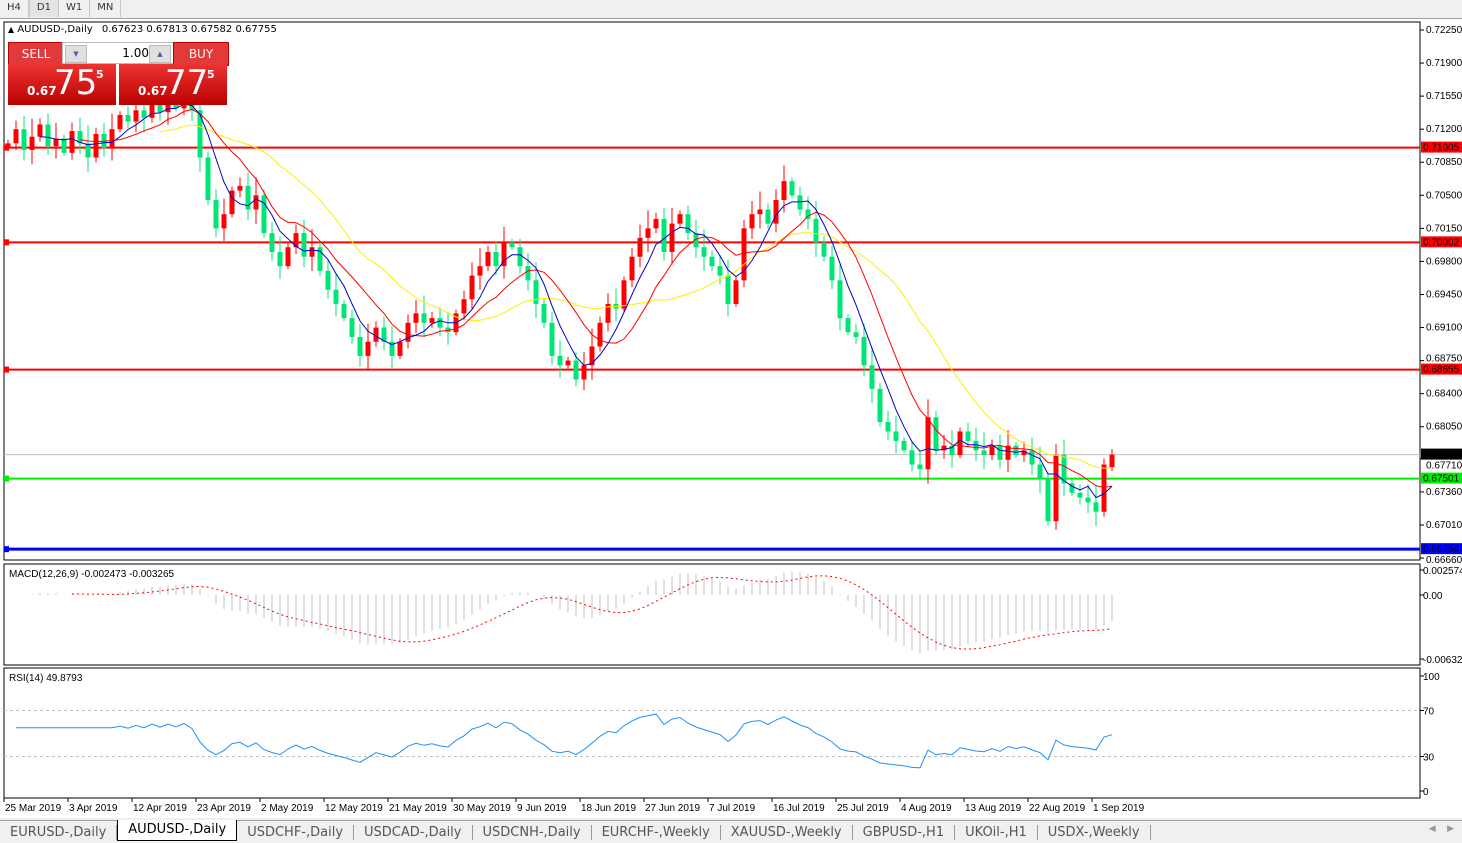 This screenshot has width=1462, height=843. What do you see at coordinates (731, 9) in the screenshot?
I see `timeframe-toolbar: H4 D1 W1 MN` at bounding box center [731, 9].